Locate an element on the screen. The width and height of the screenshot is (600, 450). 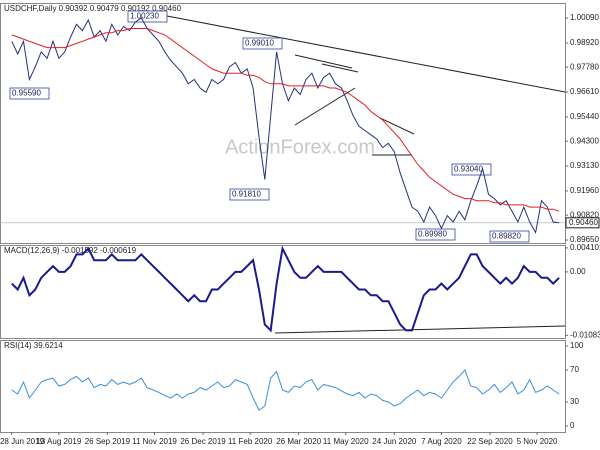
annotation-label: 0.89820 is located at coordinates (506, 236).